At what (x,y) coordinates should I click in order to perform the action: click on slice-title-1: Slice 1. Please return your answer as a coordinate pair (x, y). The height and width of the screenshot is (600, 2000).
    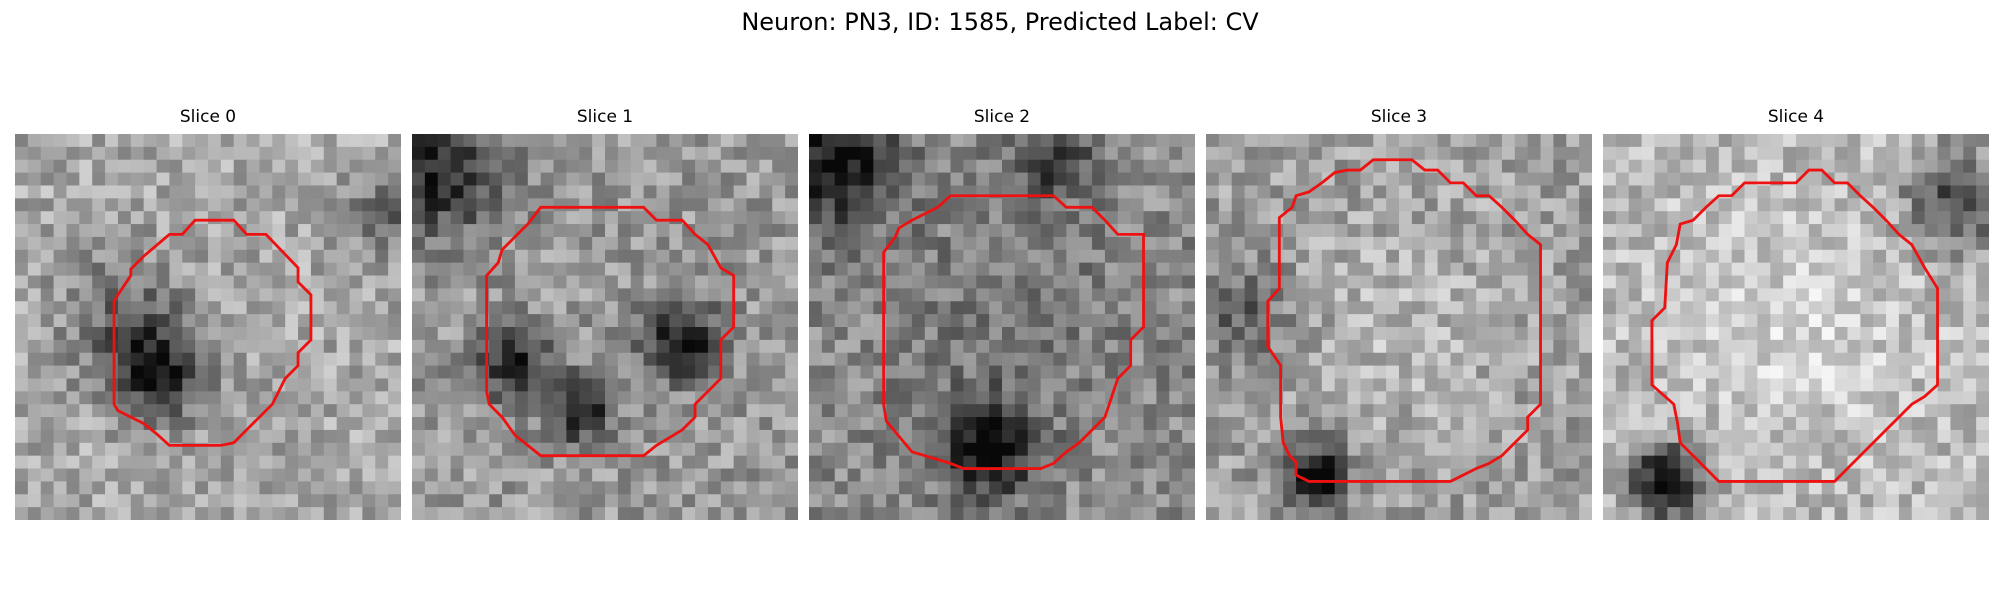
    Looking at the image, I should click on (605, 117).